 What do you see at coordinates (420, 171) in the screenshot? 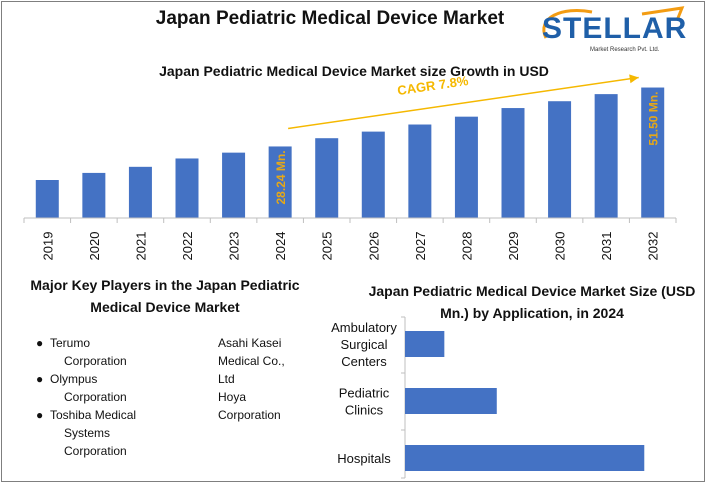
I see `bar-2027` at bounding box center [420, 171].